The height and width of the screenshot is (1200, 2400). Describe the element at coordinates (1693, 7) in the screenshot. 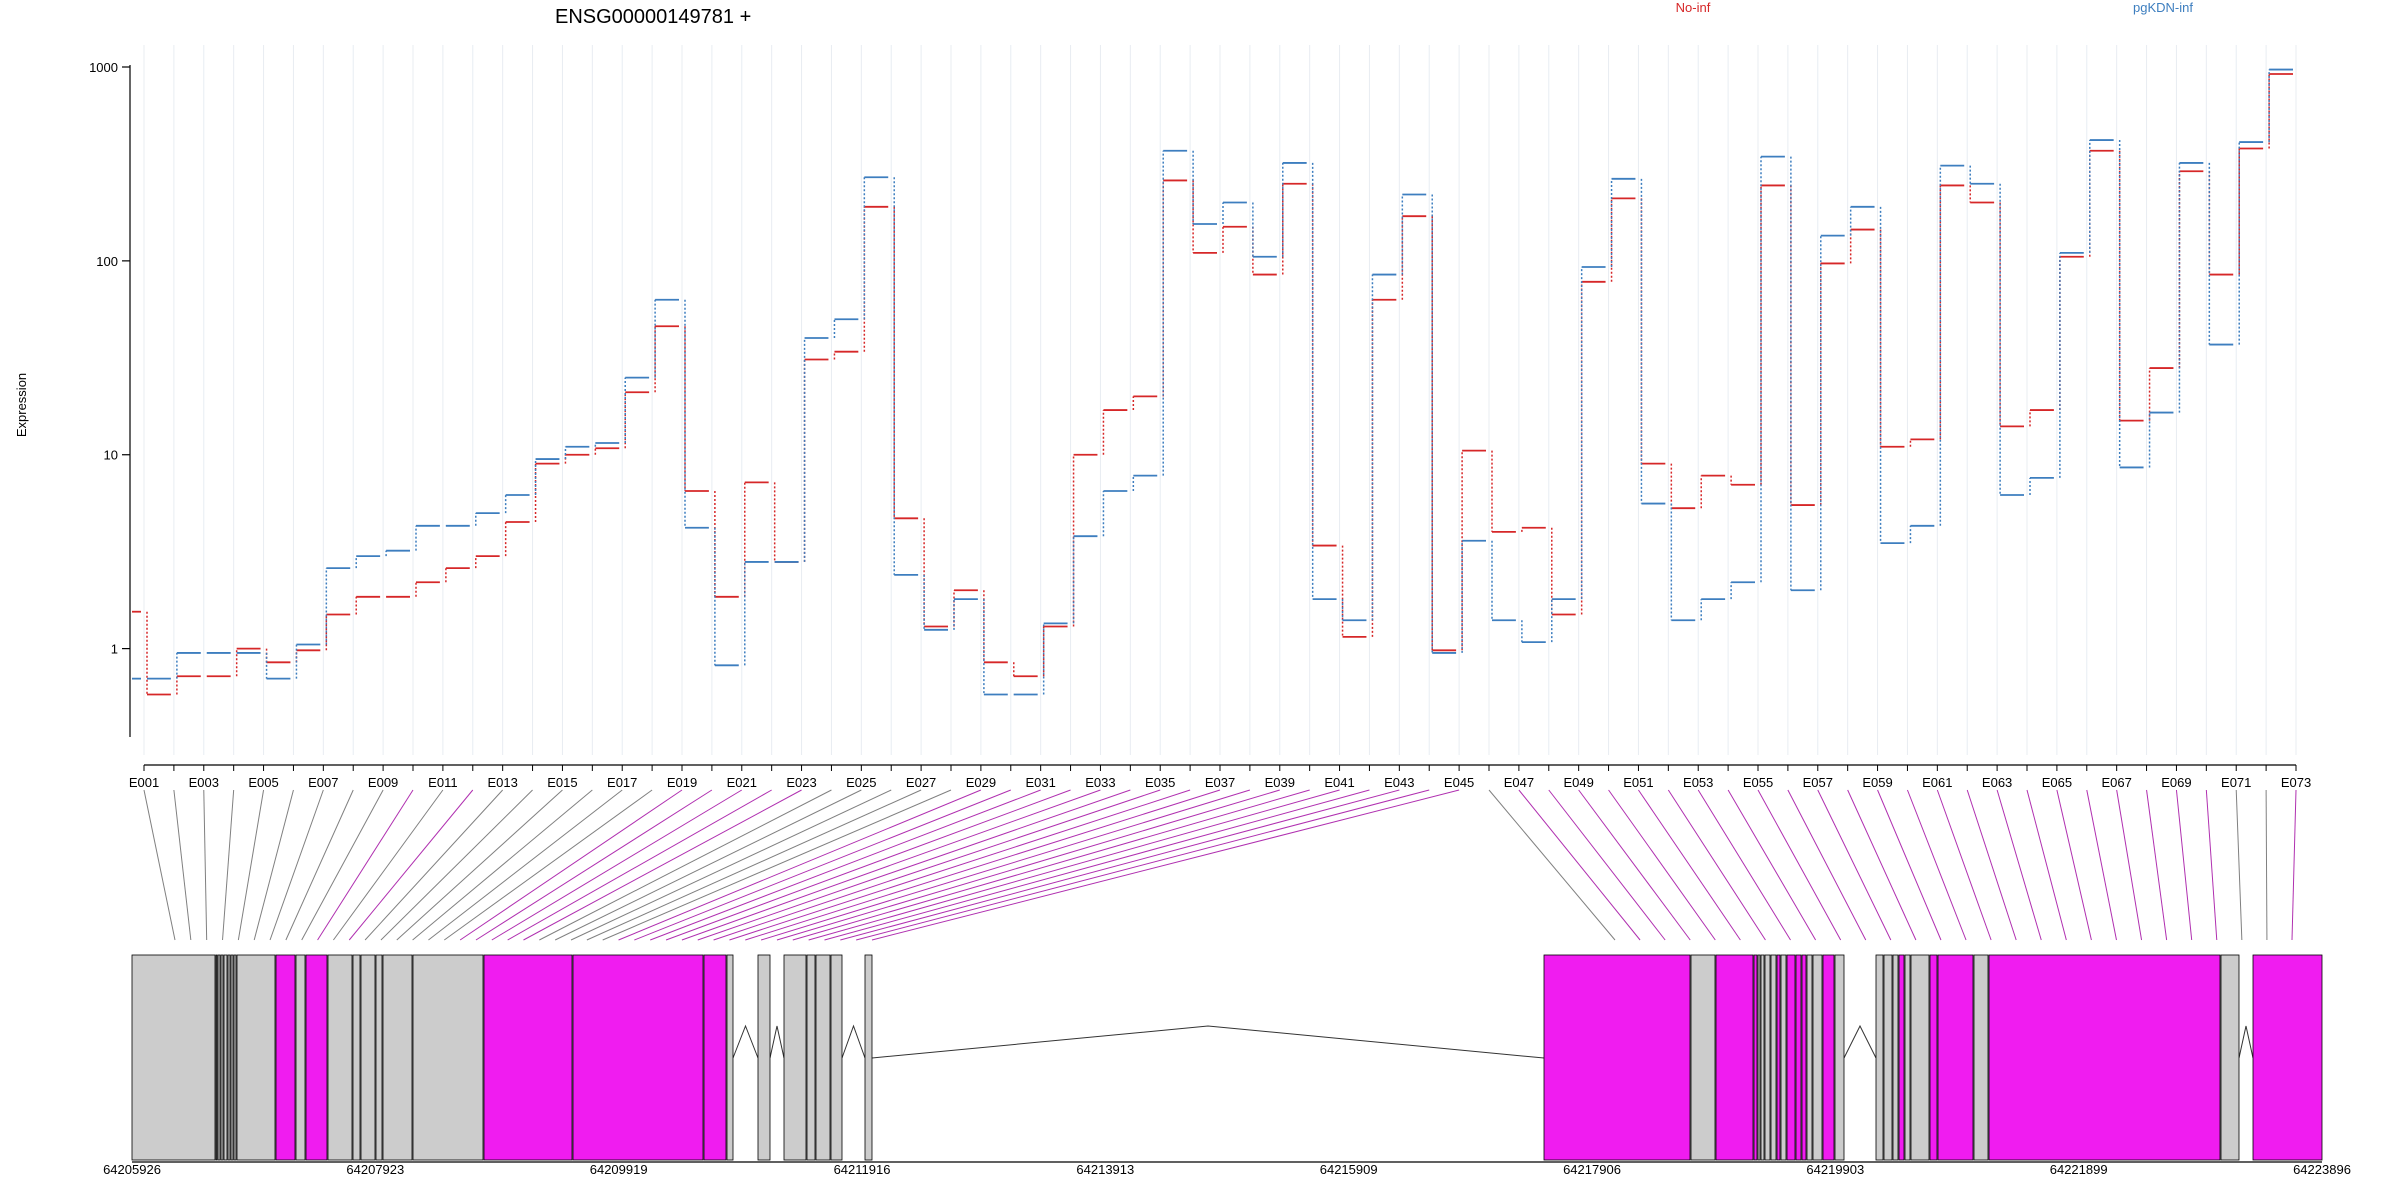

I see `legend-entry-no-inf: No-inf` at that location.